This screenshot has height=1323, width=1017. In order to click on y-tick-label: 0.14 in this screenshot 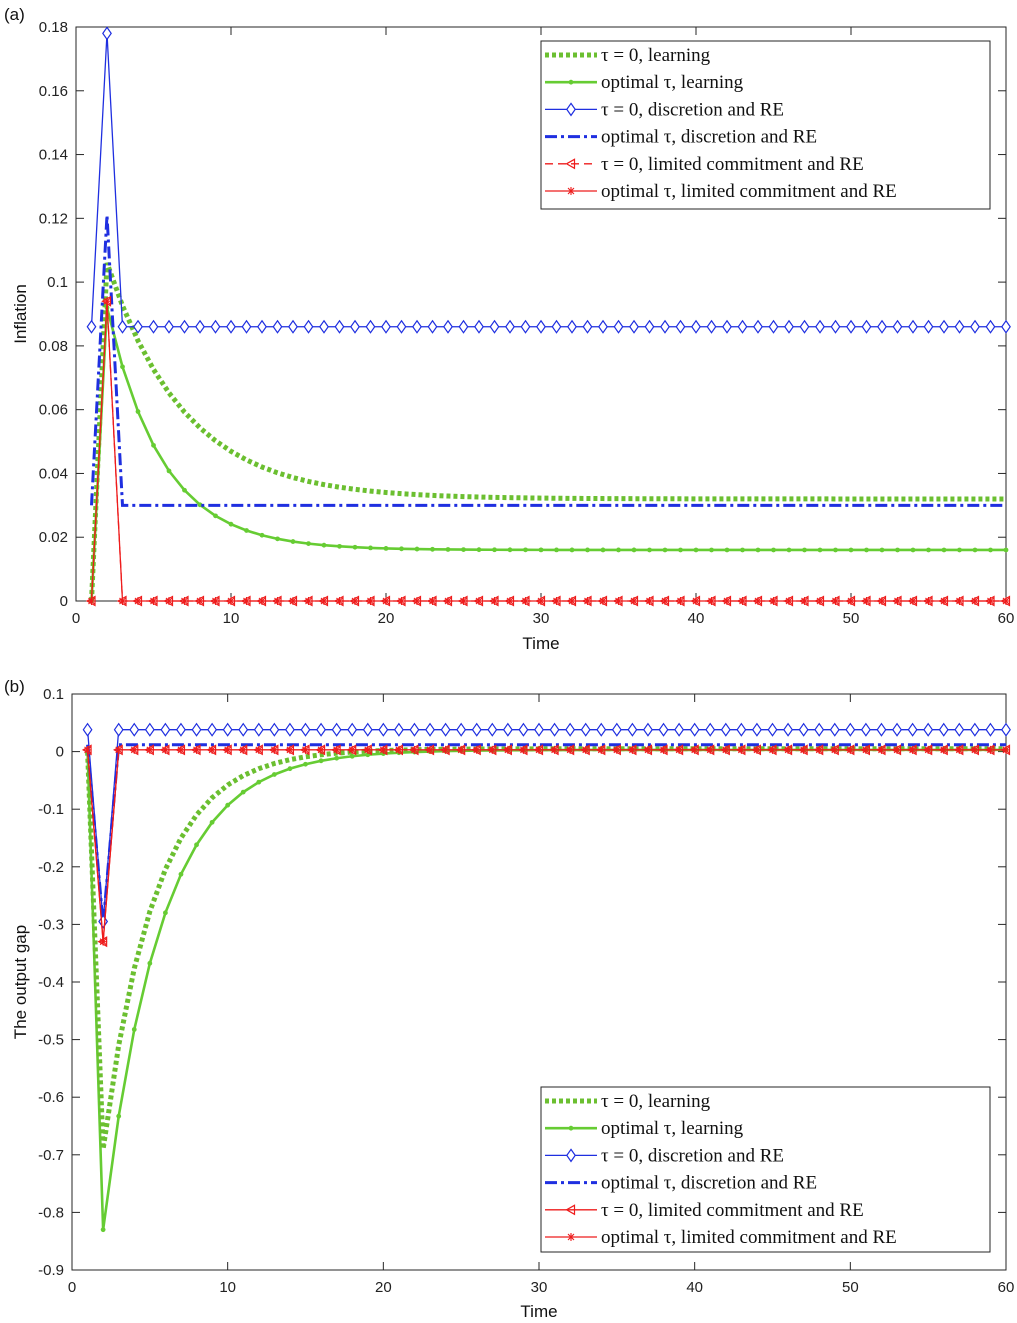, I will do `click(53, 155)`.